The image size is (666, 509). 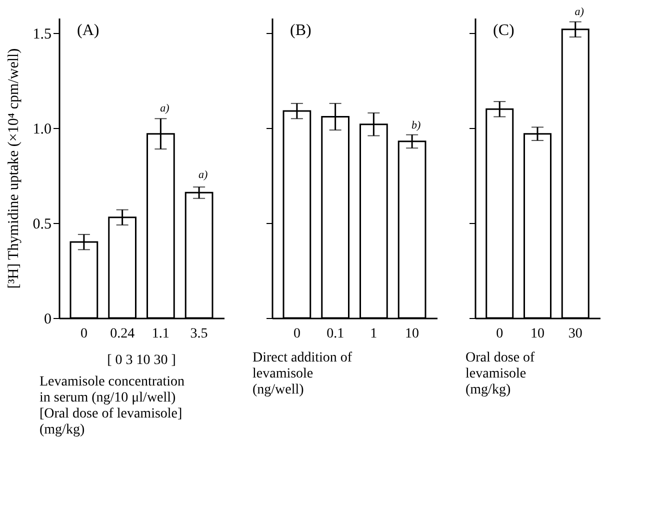 What do you see at coordinates (122, 334) in the screenshot?
I see `x-tick-label: 0.24` at bounding box center [122, 334].